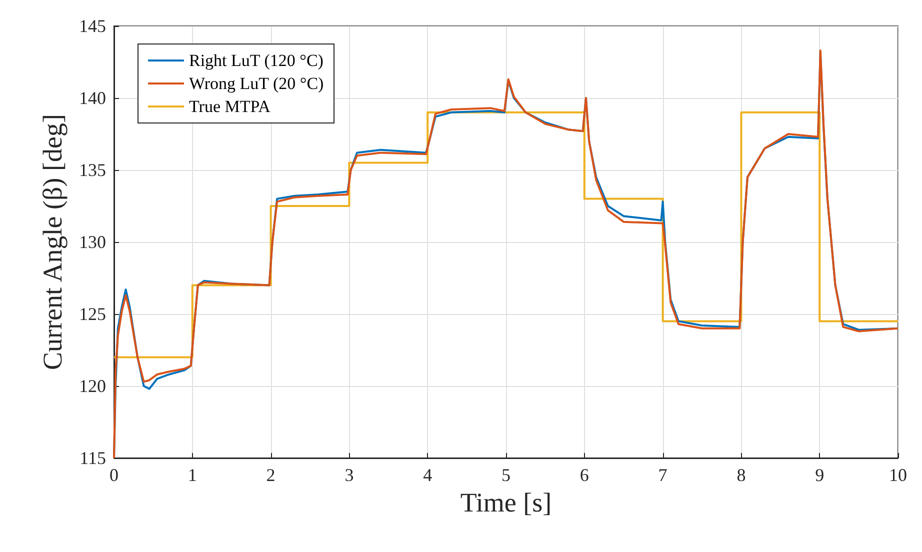  I want to click on x-axis-title: Time [s], so click(506, 502).